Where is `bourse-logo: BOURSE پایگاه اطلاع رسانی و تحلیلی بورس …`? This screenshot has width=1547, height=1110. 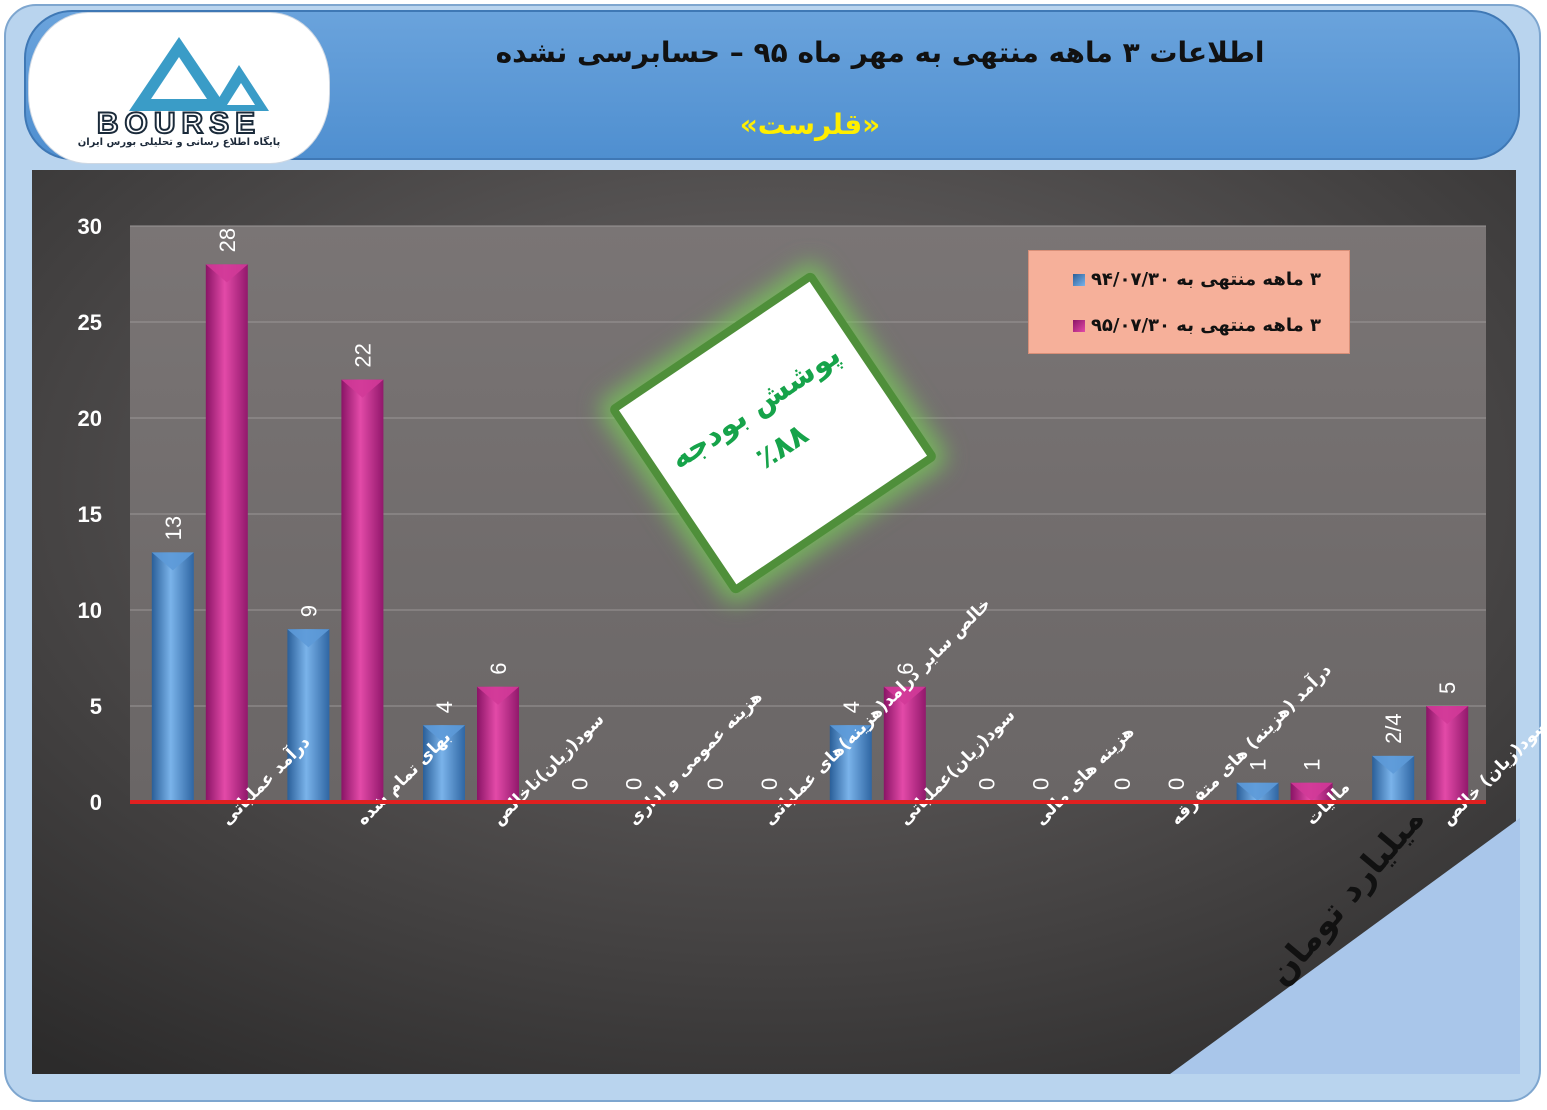 bourse-logo: BOURSE پایگاه اطلاع رسانی و تحلیلی بورس … is located at coordinates (179, 88).